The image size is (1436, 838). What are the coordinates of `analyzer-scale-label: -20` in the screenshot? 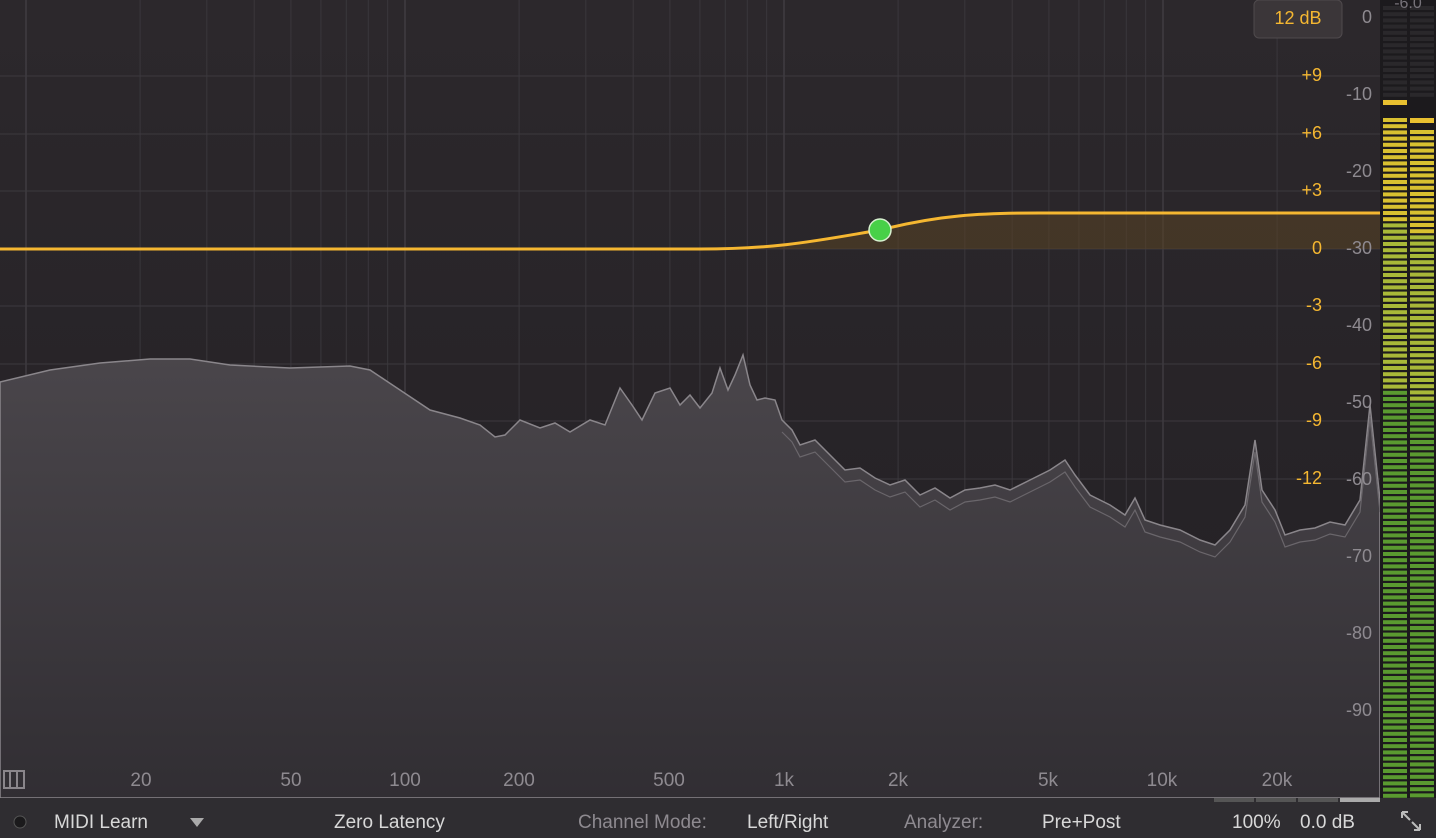 It's located at (1359, 171).